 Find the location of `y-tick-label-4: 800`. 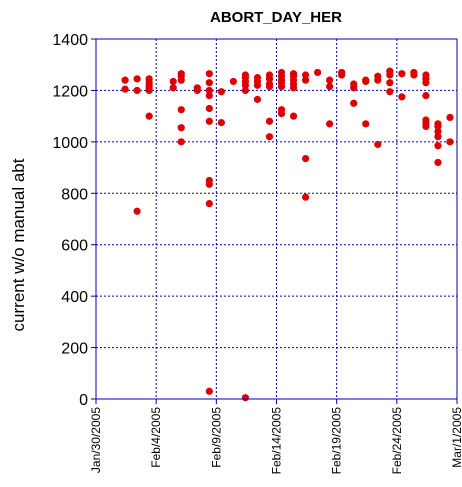

y-tick-label-4: 800 is located at coordinates (74, 194).